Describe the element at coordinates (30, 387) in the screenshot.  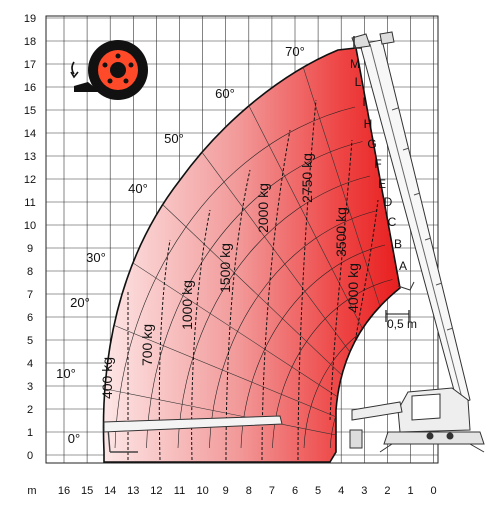
I see `y-tick-label: 3` at that location.